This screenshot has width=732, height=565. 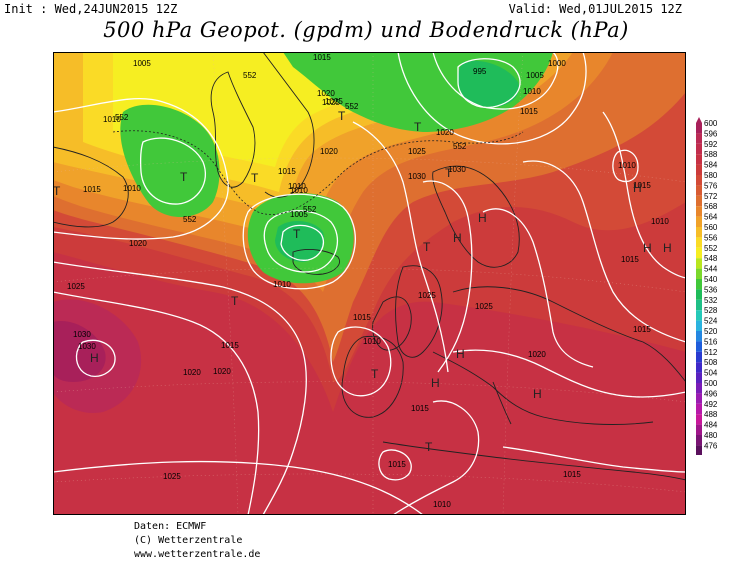 I want to click on ireland-coast, so click(x=392, y=323).